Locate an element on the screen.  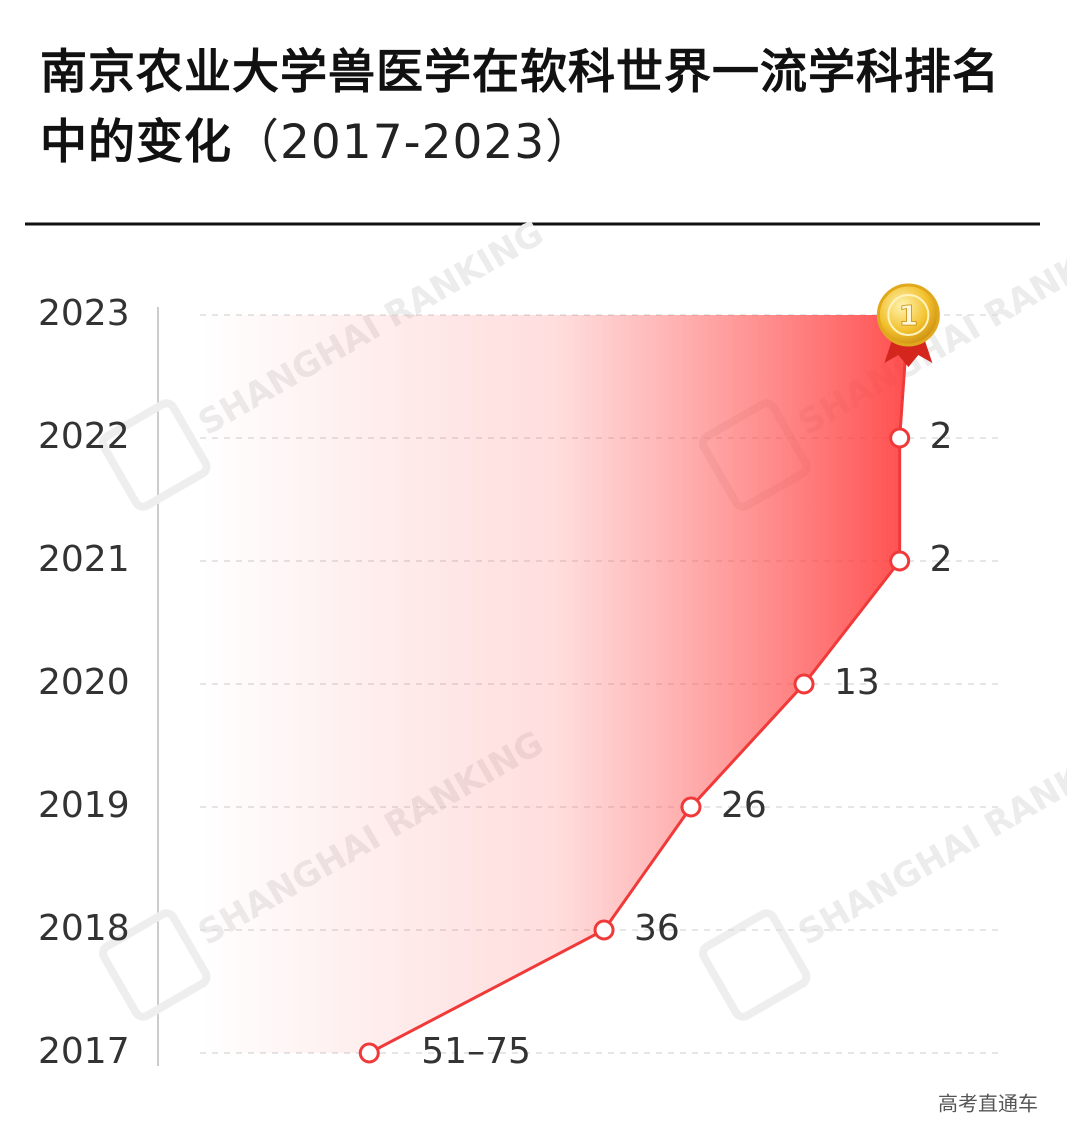
y-tick-label: 2021 is located at coordinates (84, 559).